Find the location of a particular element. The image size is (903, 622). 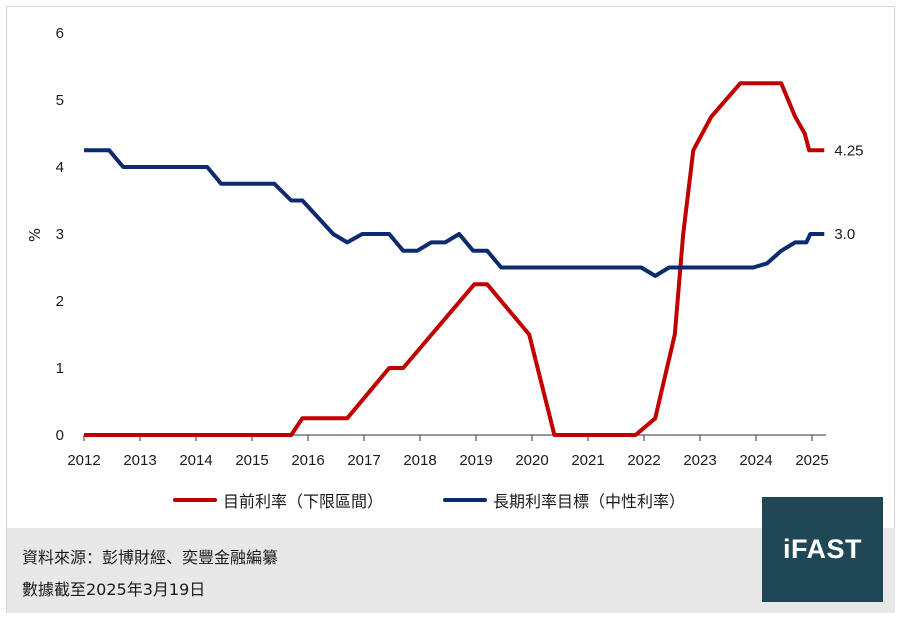

x-tick-label: 2012 is located at coordinates (83, 460).